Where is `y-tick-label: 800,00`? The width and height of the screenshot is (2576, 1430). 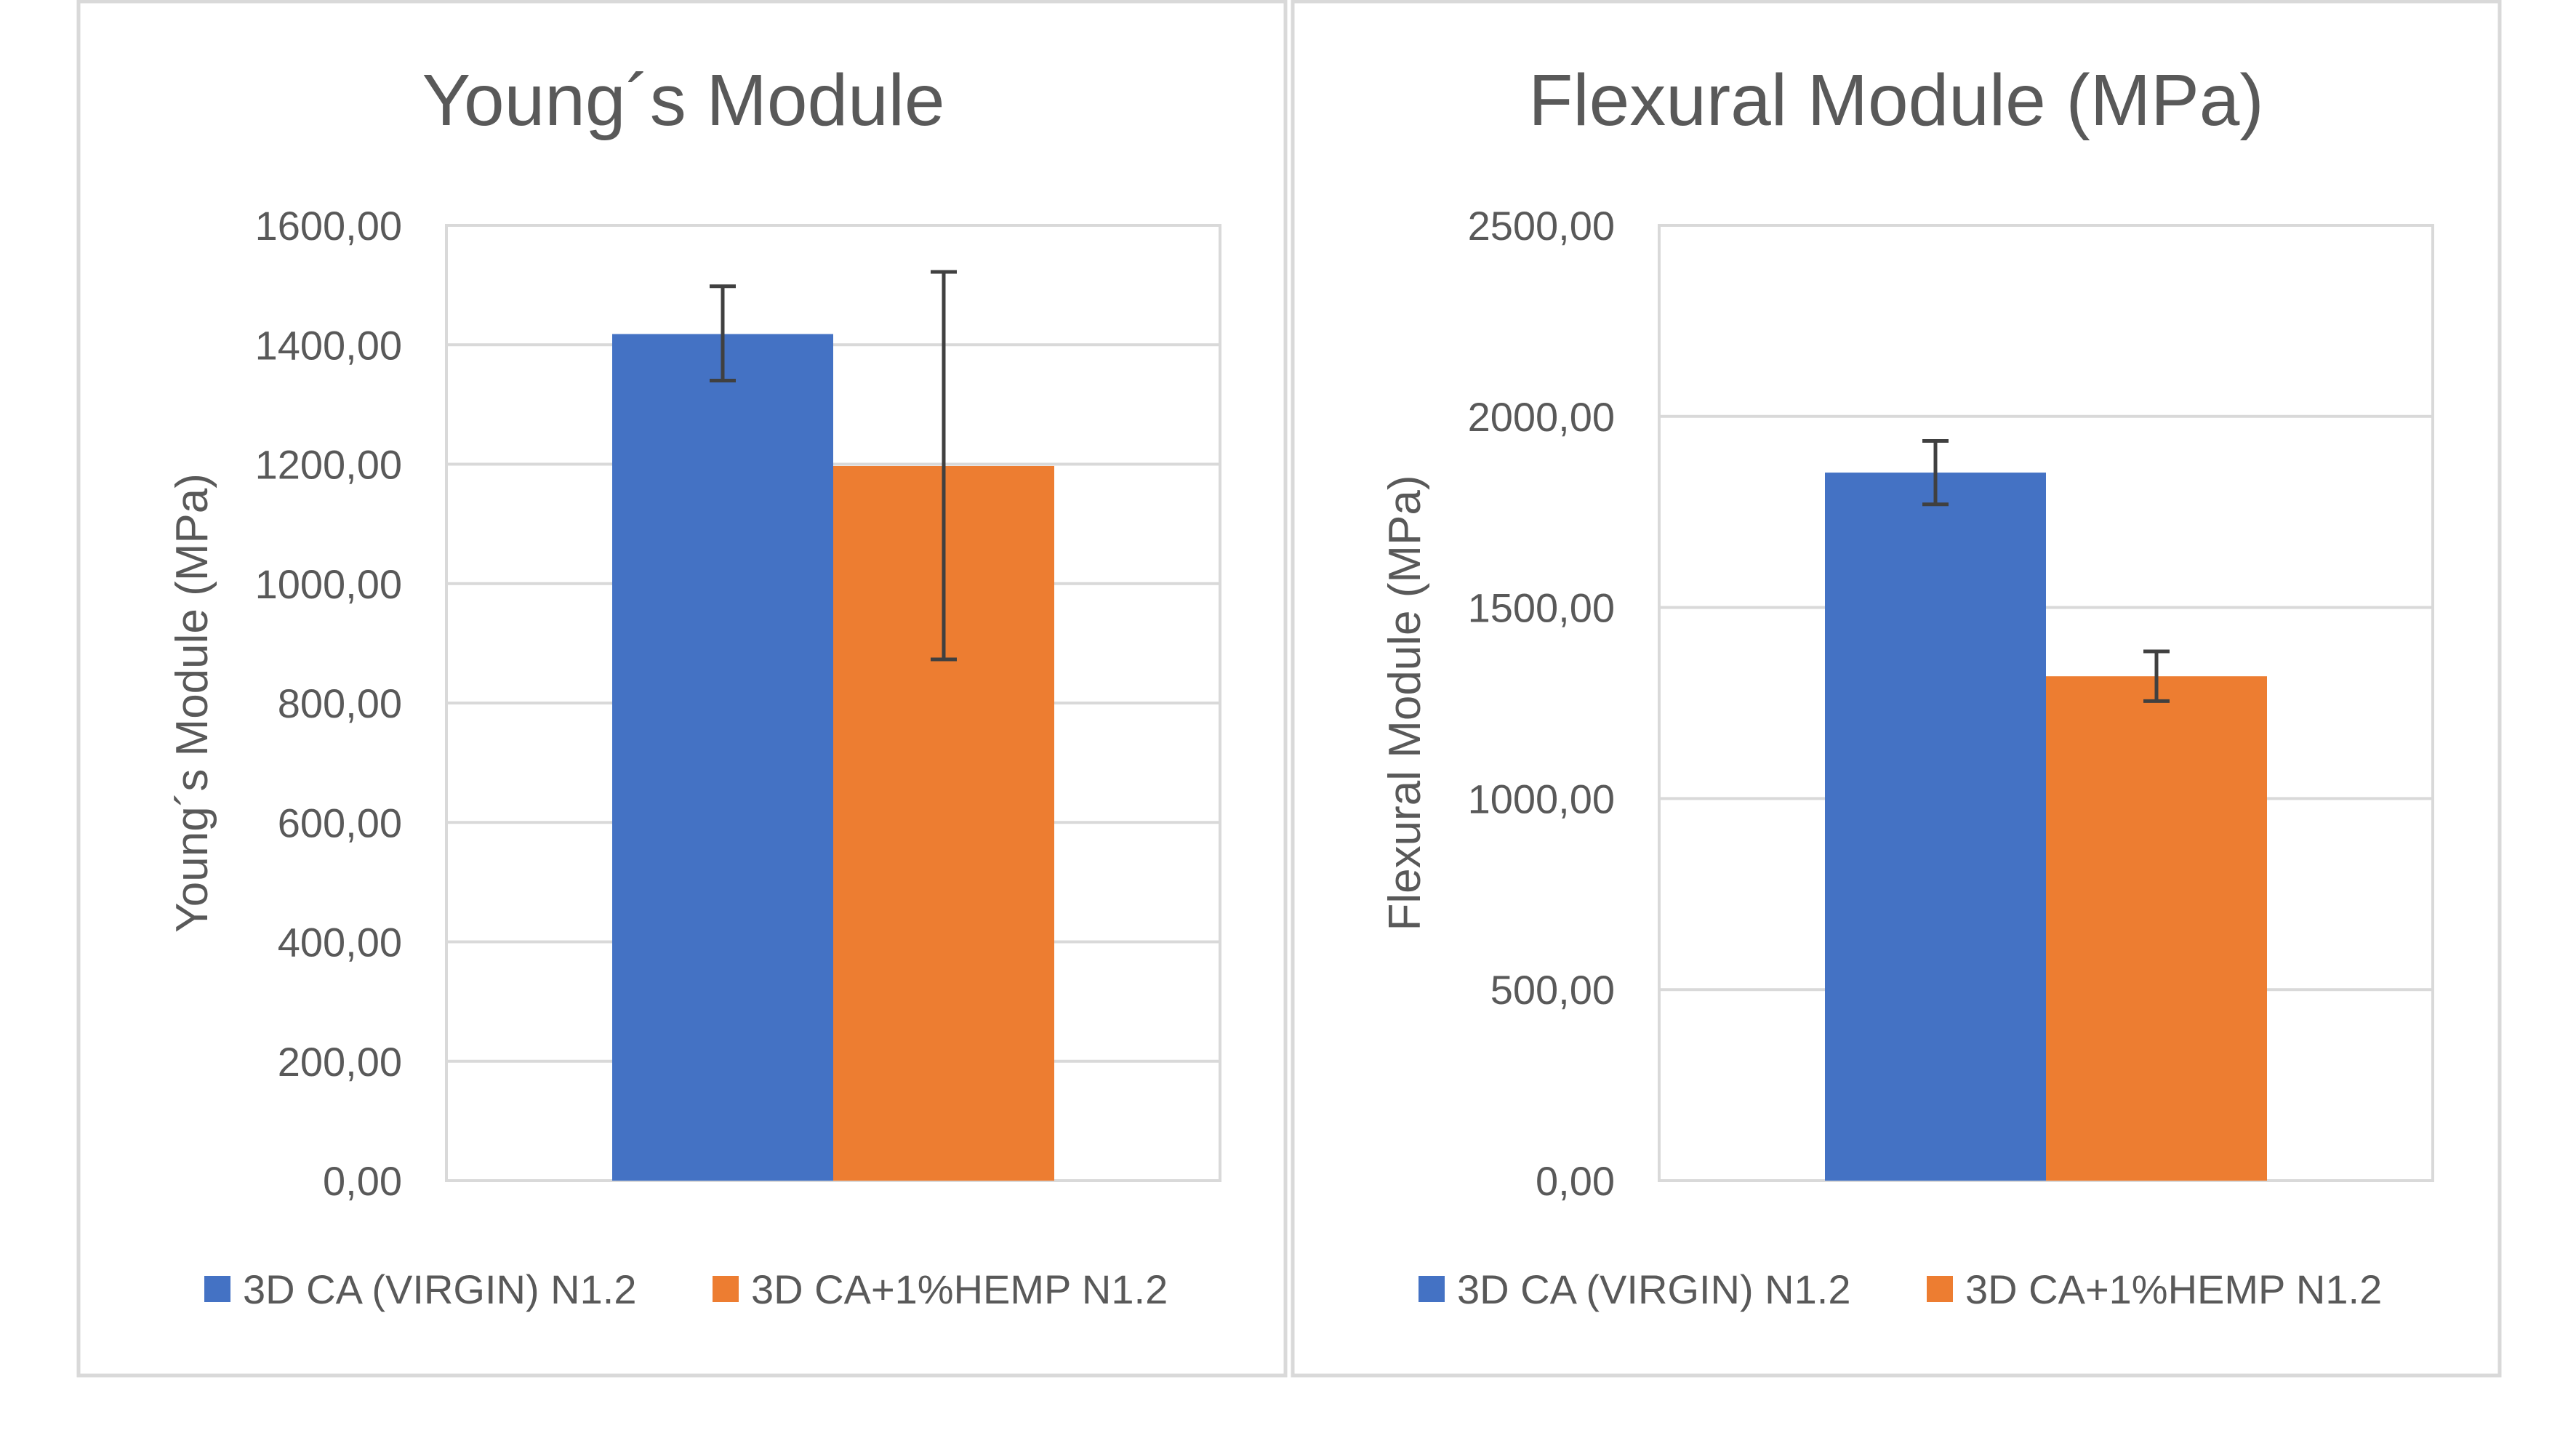 y-tick-label: 800,00 is located at coordinates (340, 703).